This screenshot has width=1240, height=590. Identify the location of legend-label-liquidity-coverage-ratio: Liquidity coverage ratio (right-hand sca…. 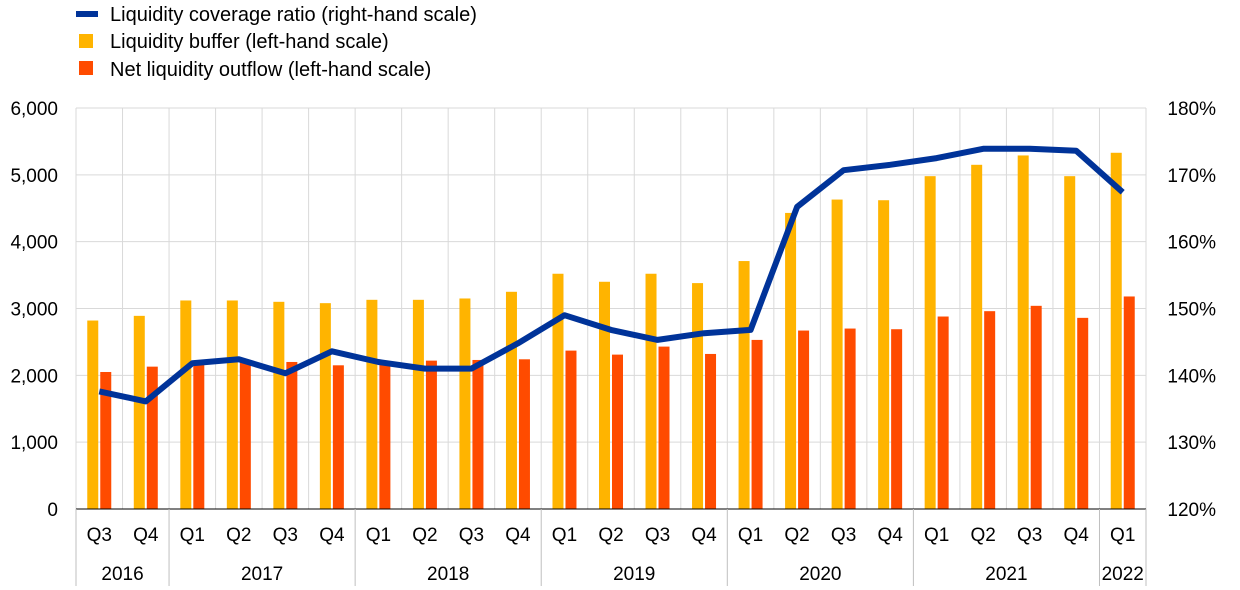
(293, 15).